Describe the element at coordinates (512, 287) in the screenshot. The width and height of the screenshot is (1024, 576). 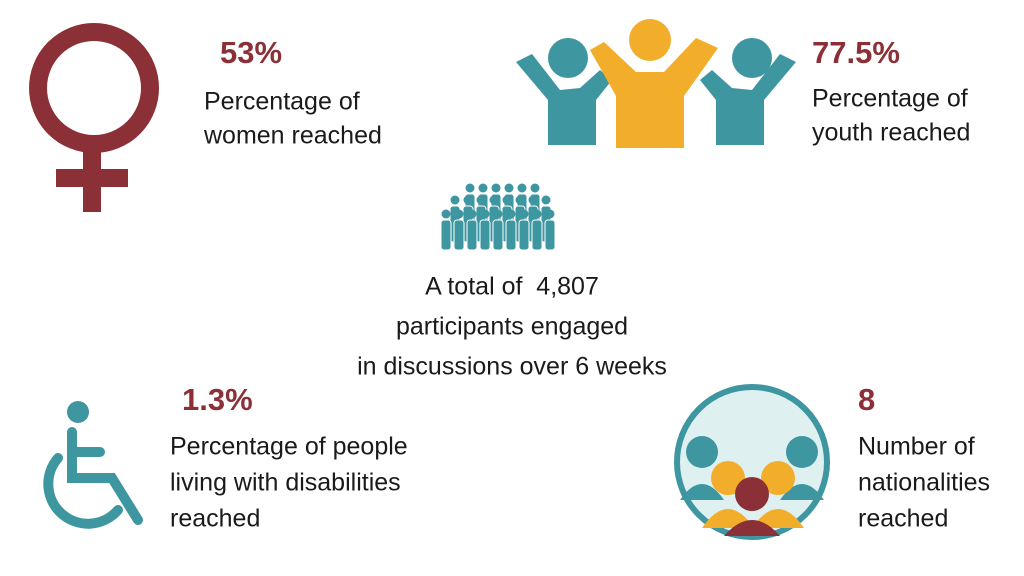
I see `summary-line: A total of 4,807` at that location.